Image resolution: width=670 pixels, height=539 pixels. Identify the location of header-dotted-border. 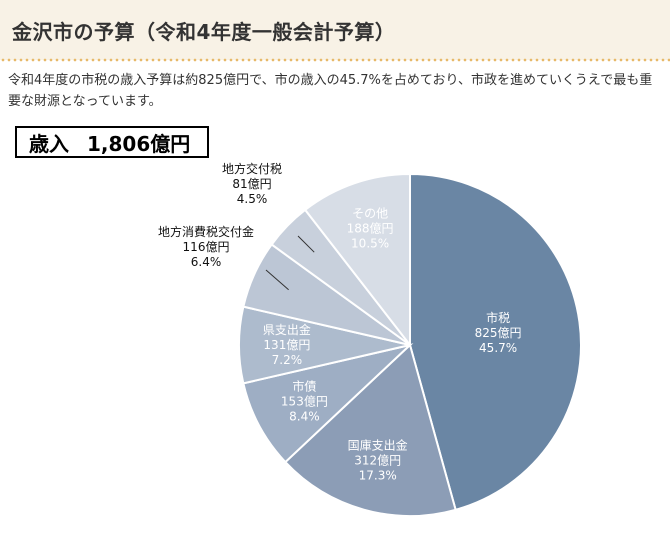
(335, 60).